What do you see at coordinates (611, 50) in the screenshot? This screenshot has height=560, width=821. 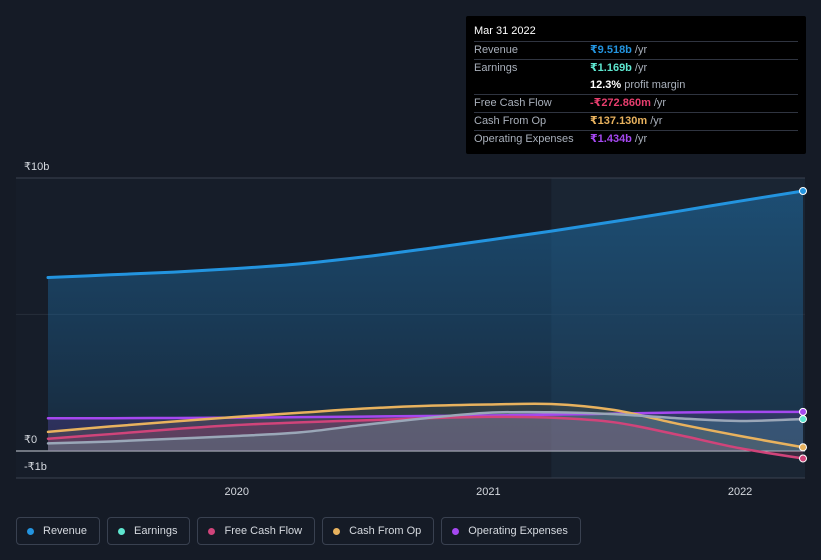 I see `tooltip-value: ₹9.518b` at bounding box center [611, 50].